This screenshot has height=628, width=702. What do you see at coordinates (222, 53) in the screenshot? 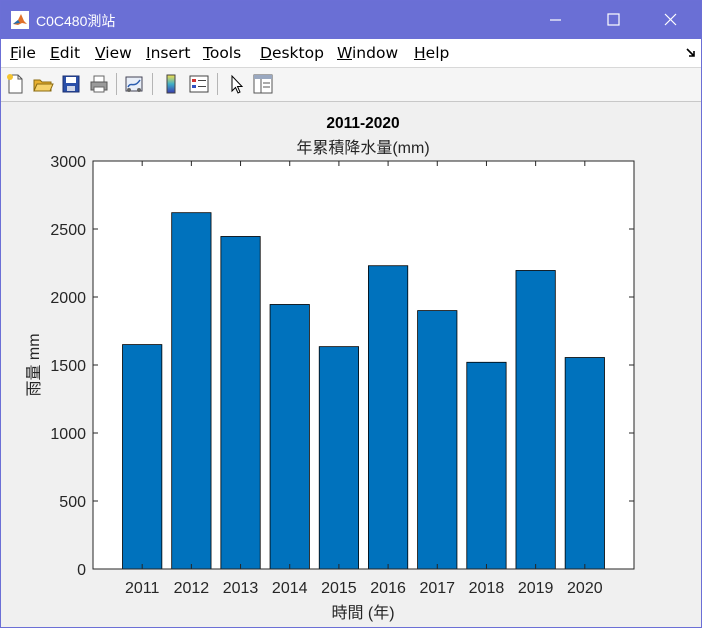
I see `menu-tools: Tools` at bounding box center [222, 53].